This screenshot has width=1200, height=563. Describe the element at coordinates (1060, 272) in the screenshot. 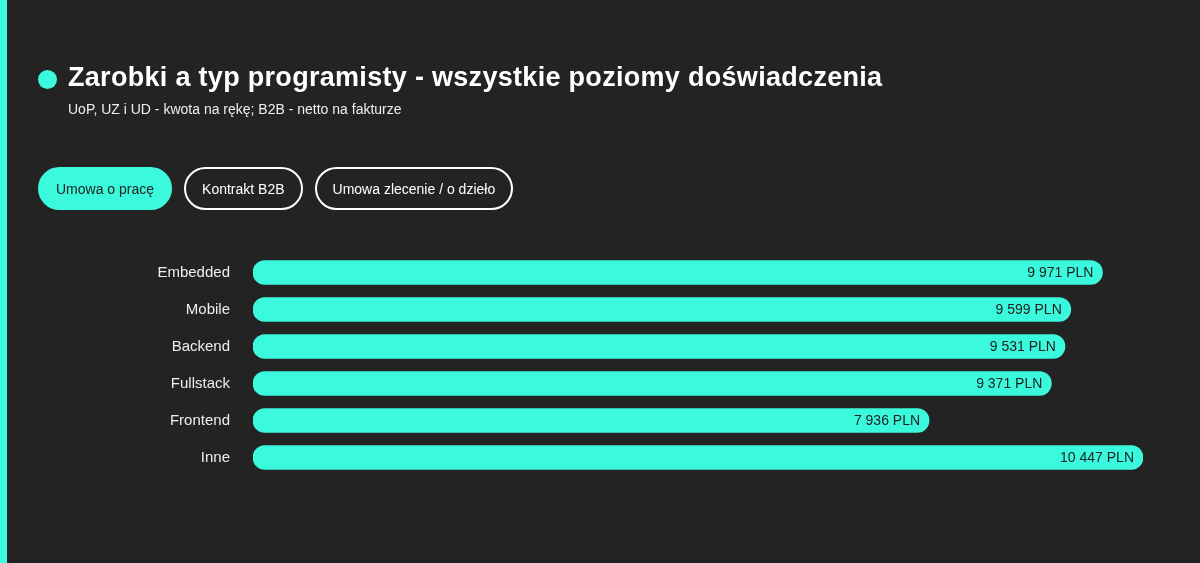

I see `data-label: 9 971 PLN` at that location.